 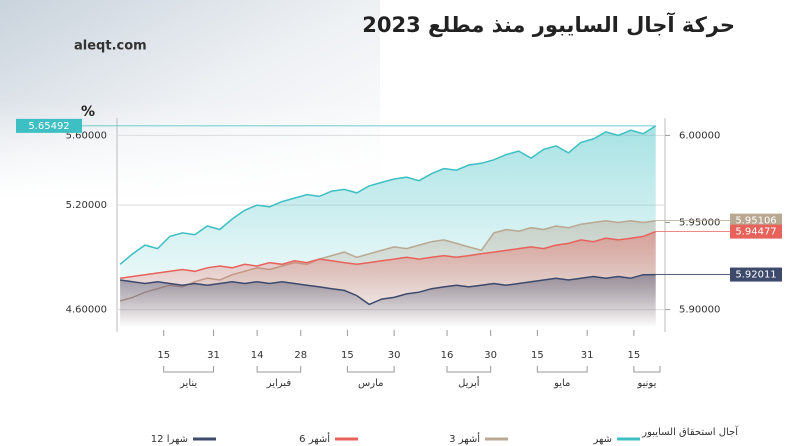 What do you see at coordinates (300, 355) in the screenshot?
I see `x-tick-label: 28` at bounding box center [300, 355].